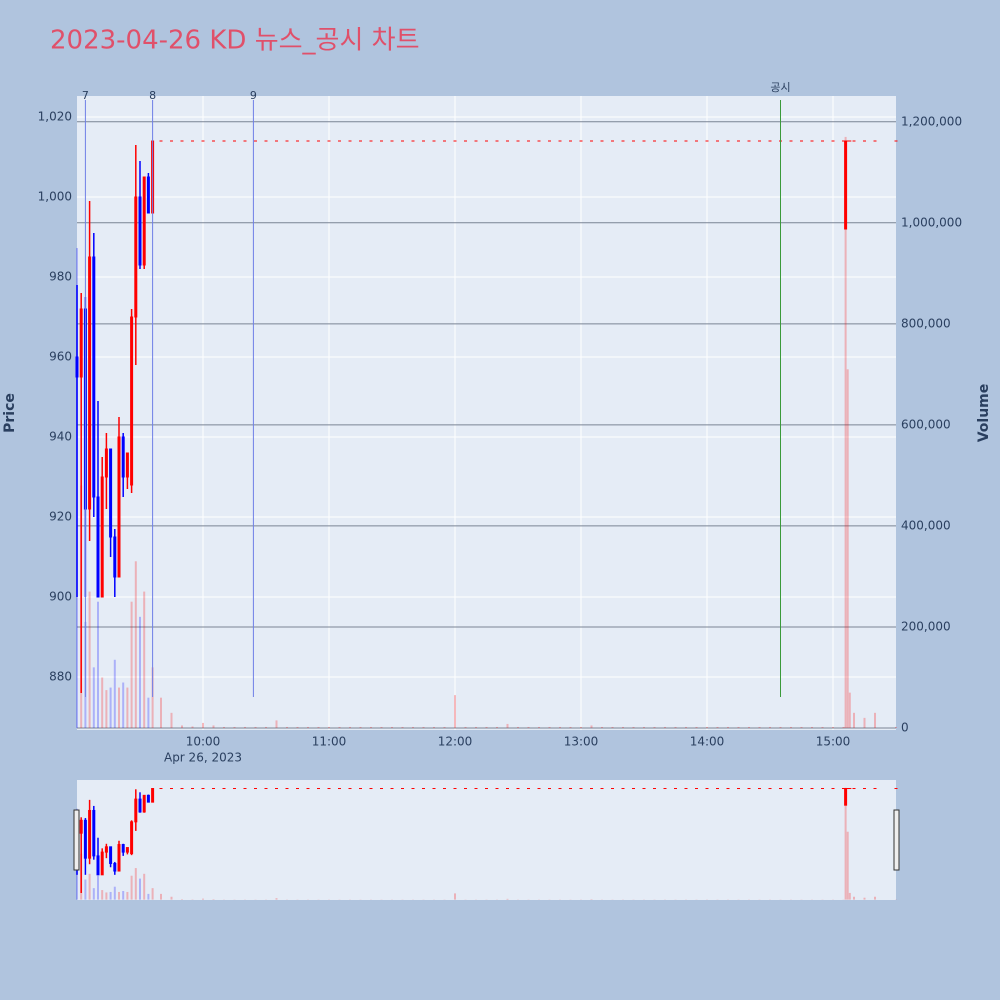 The width and height of the screenshot is (1000, 1000). I want to click on y-tick-label: 980, so click(60, 277).